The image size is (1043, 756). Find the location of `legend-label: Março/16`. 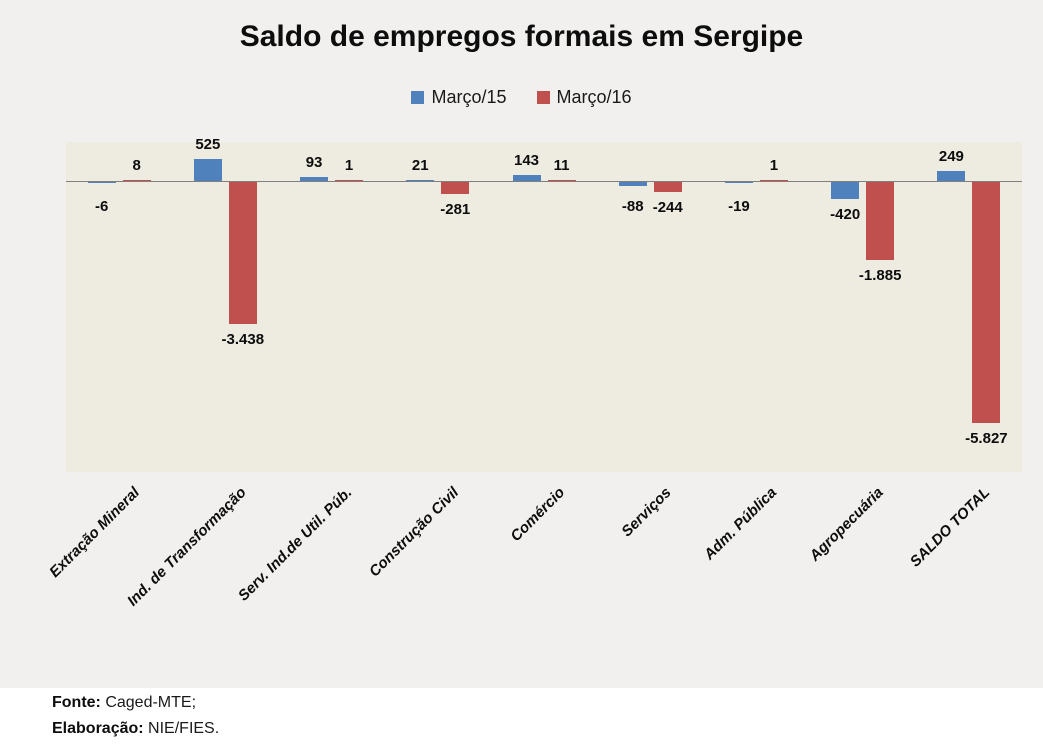

legend-label: Março/16 is located at coordinates (594, 97).